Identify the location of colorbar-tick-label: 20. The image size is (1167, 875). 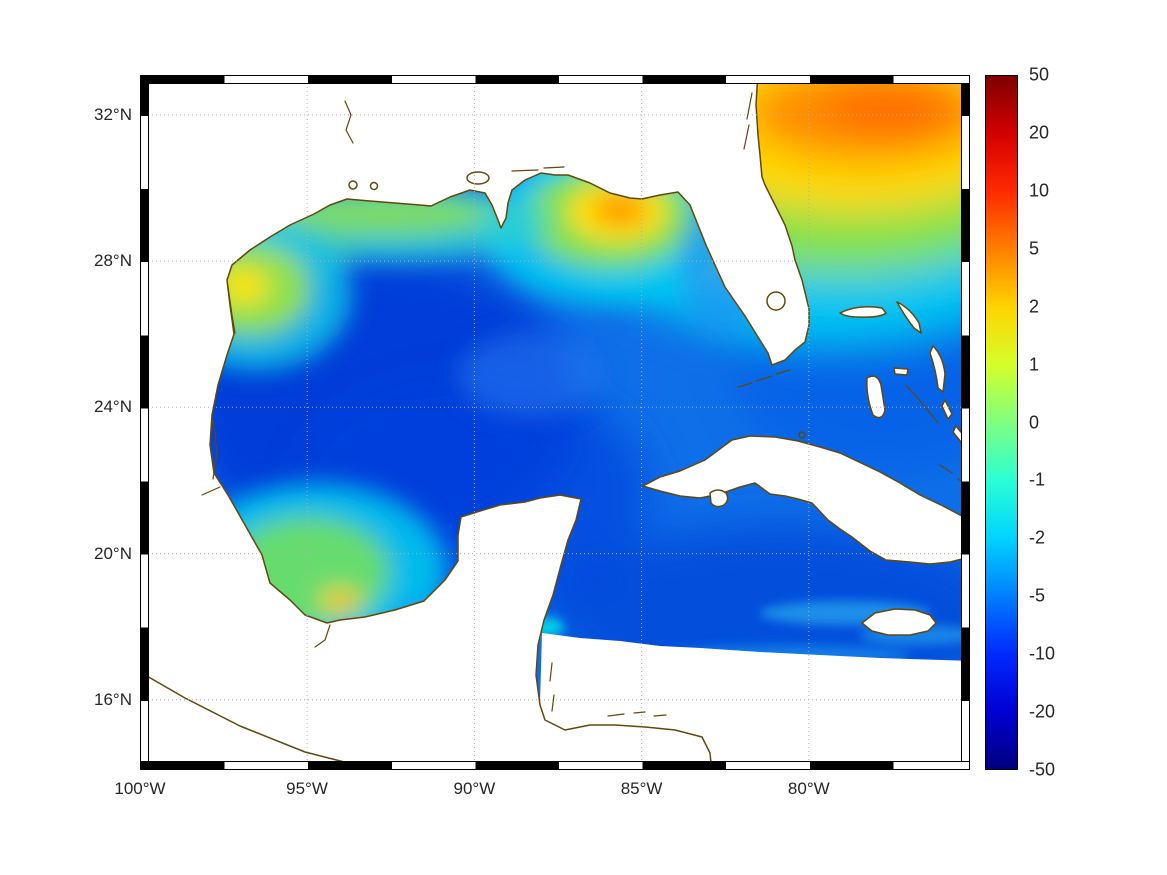
(1039, 132).